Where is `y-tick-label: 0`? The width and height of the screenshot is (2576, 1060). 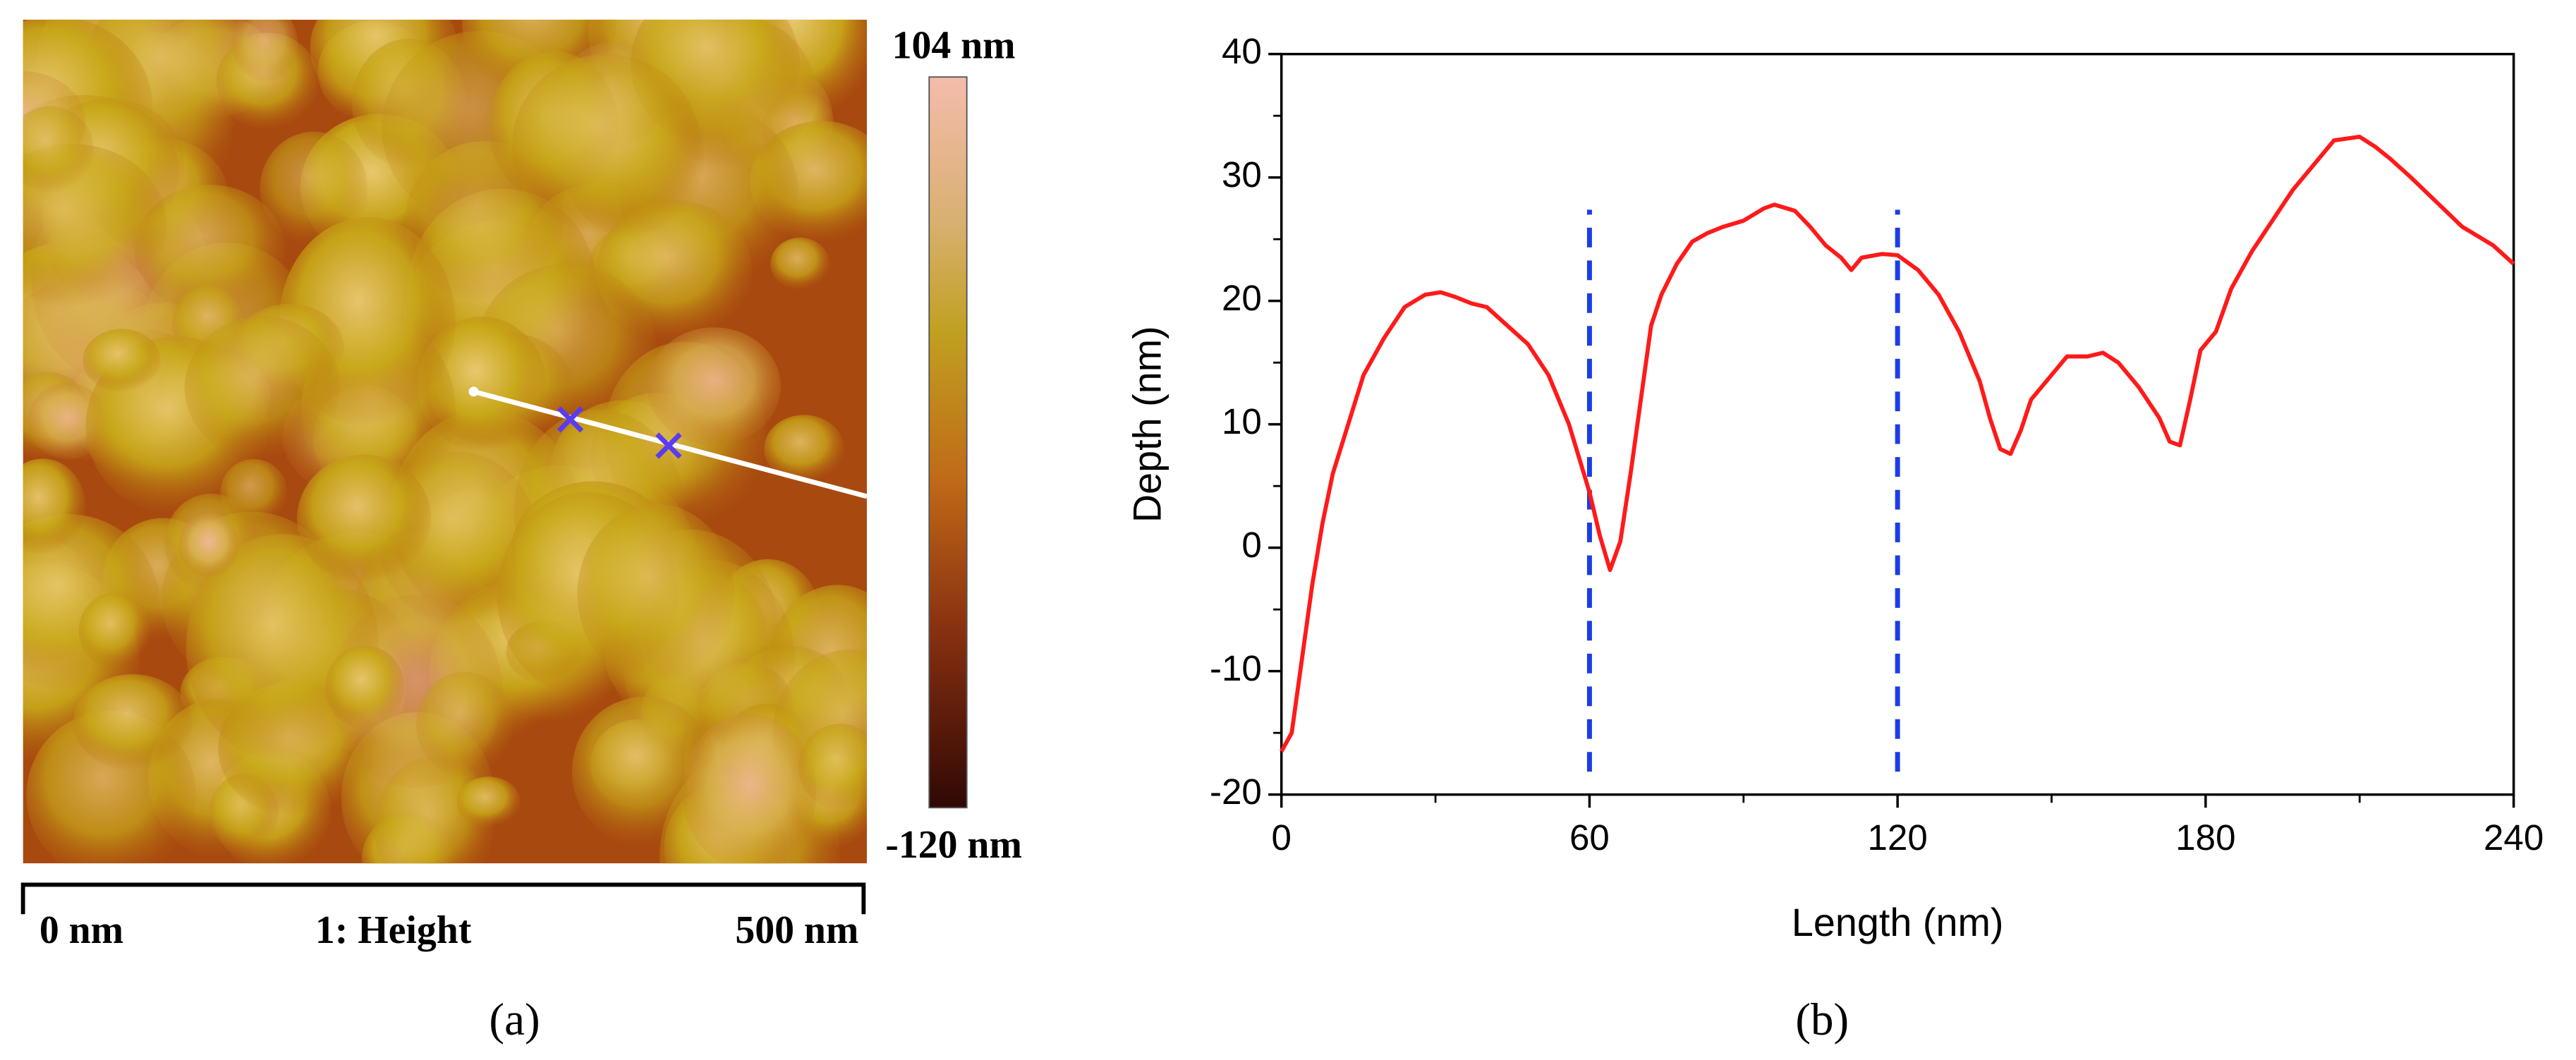
y-tick-label: 0 is located at coordinates (1251, 545).